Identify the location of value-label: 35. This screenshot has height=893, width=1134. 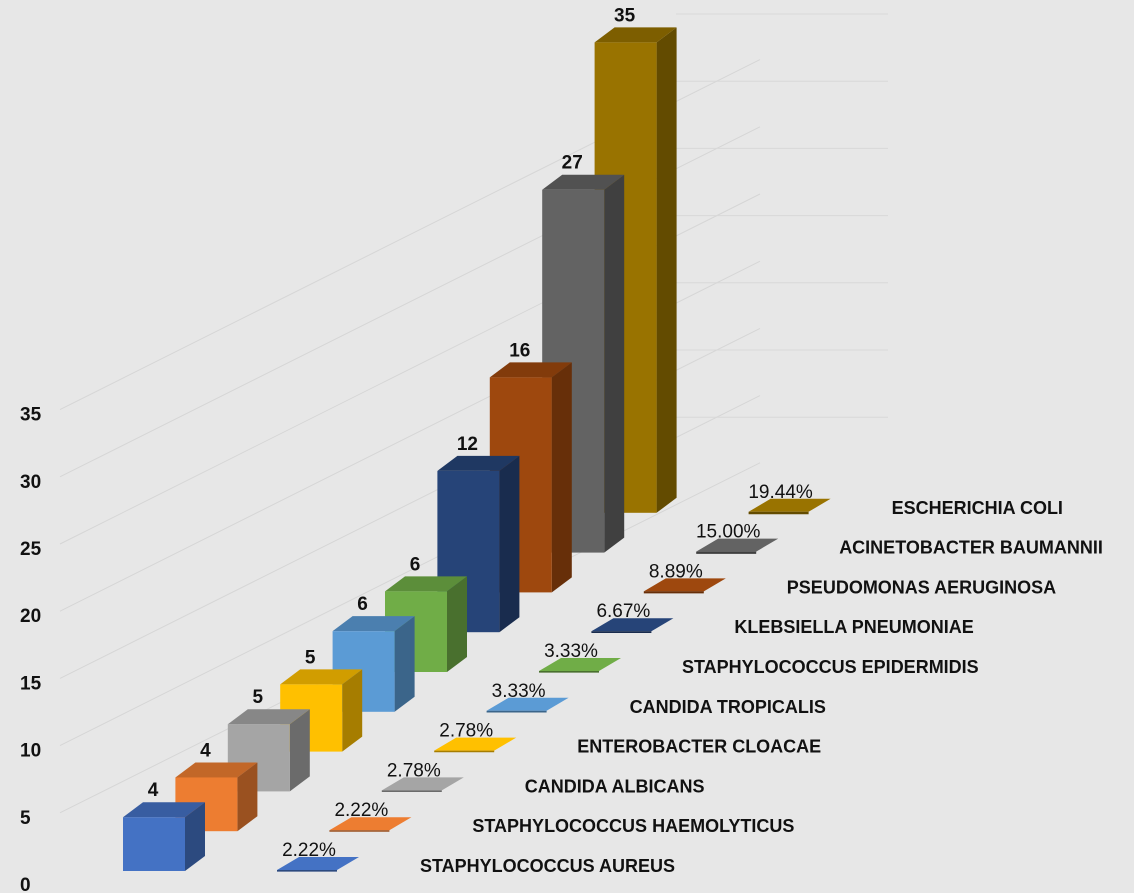
(625, 15).